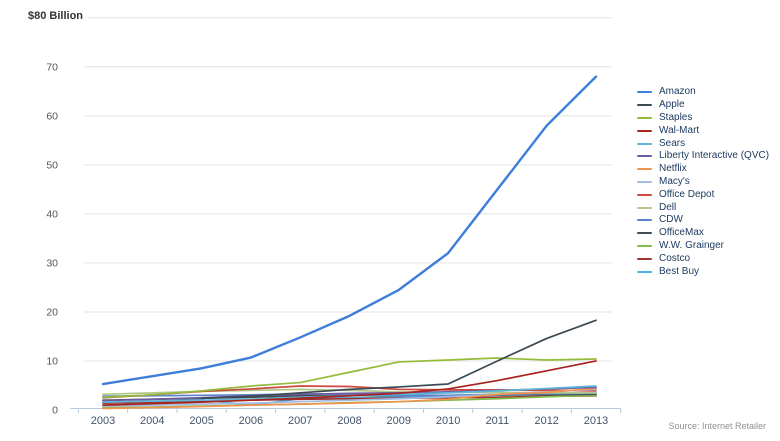 The image size is (780, 441). What do you see at coordinates (676, 117) in the screenshot?
I see `legend-label-staples: Staples` at bounding box center [676, 117].